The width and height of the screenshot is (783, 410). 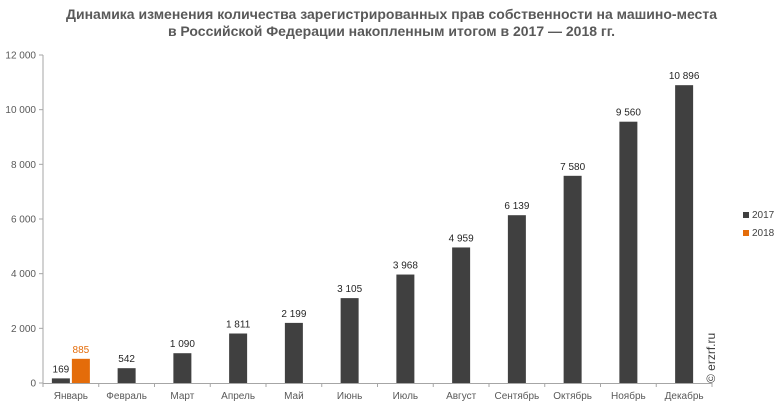 What do you see at coordinates (20, 56) in the screenshot?
I see `y-tick-label: 12 000` at bounding box center [20, 56].